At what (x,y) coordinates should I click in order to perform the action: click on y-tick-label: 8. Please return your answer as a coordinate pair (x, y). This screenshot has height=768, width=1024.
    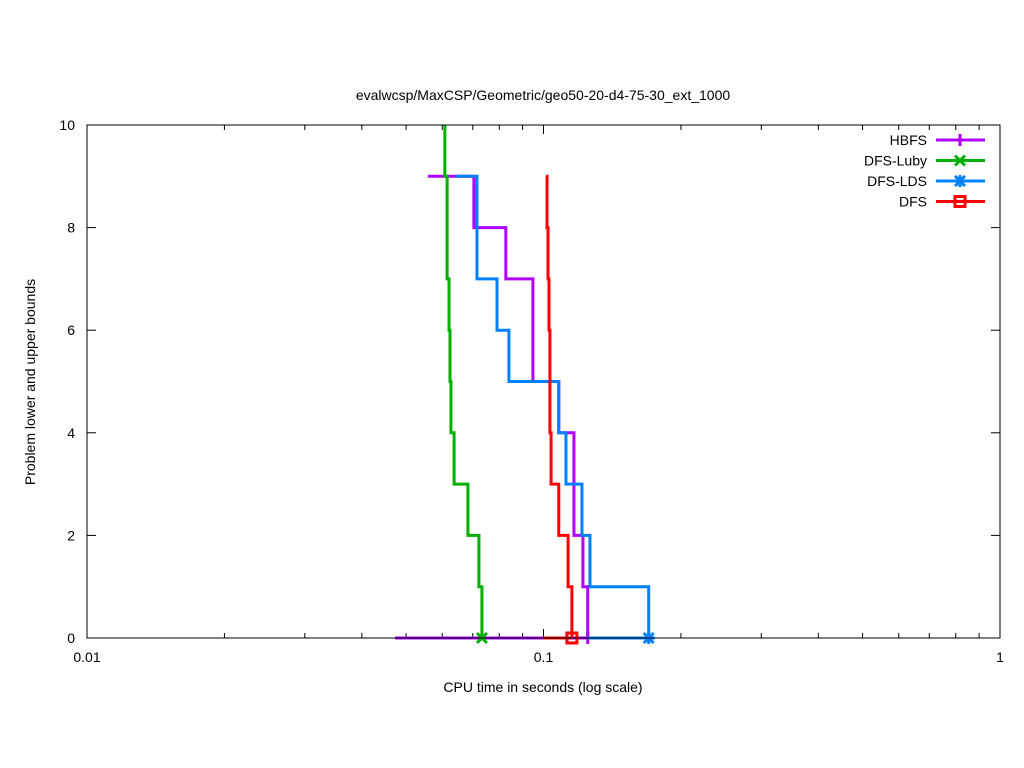
    Looking at the image, I should click on (71, 228).